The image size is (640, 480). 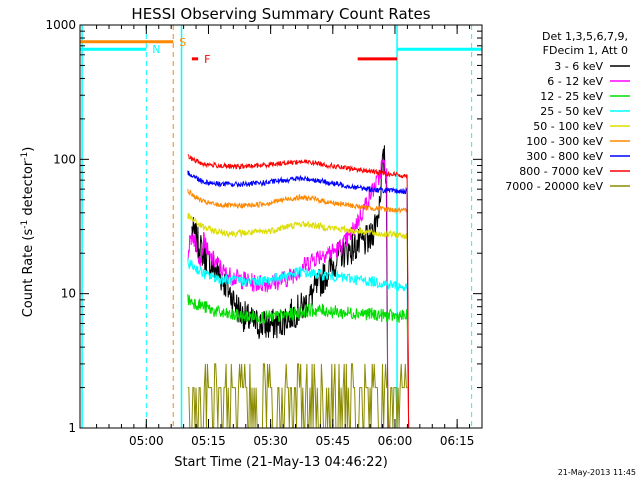 What do you see at coordinates (280, 14) in the screenshot?
I see `chart-title: HESSI Observing Summary Count Rates` at bounding box center [280, 14].